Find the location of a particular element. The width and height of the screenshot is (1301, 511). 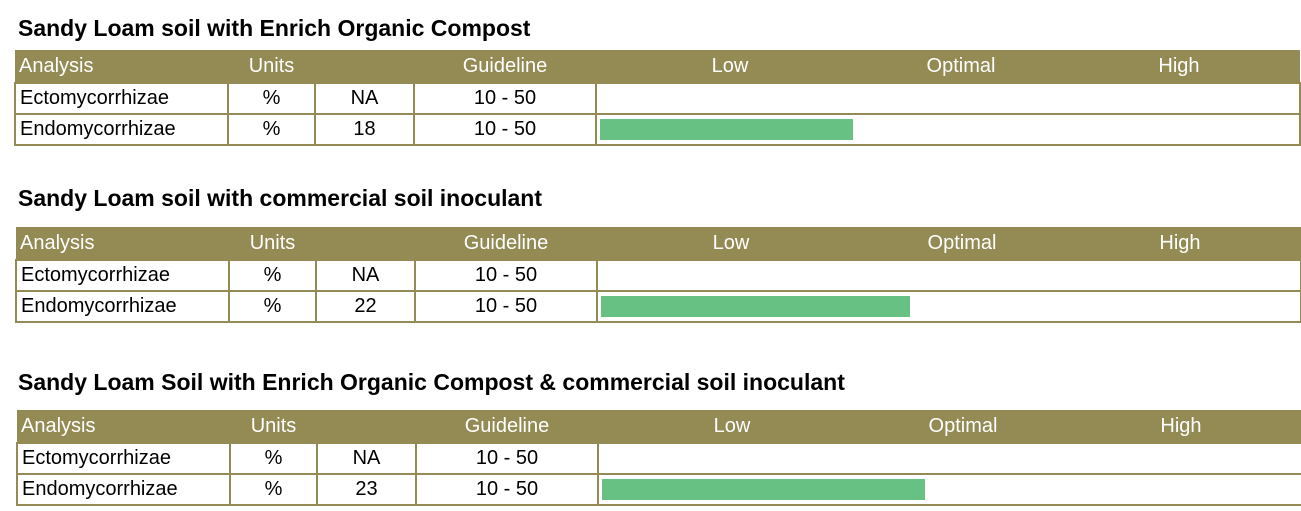

table-row: Endomycorrhizae % 22 10 - 50 is located at coordinates (658, 306).